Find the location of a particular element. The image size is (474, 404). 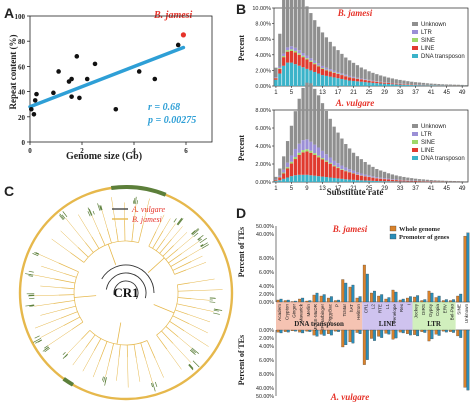

tree-ring-segment-a-vulgare is located at coordinates (138, 191).